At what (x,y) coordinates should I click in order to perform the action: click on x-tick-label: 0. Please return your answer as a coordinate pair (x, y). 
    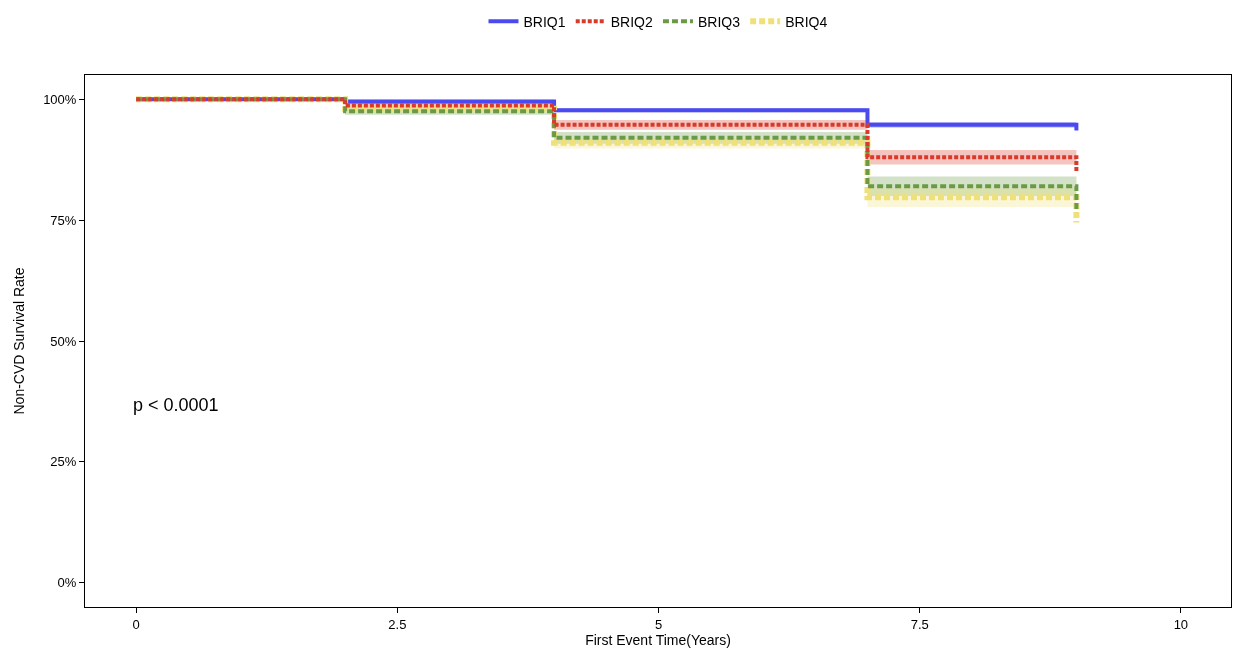
    Looking at the image, I should click on (136, 624).